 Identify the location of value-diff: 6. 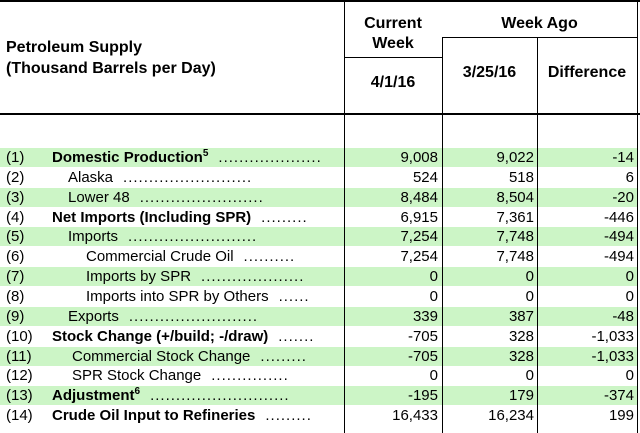
(629, 177).